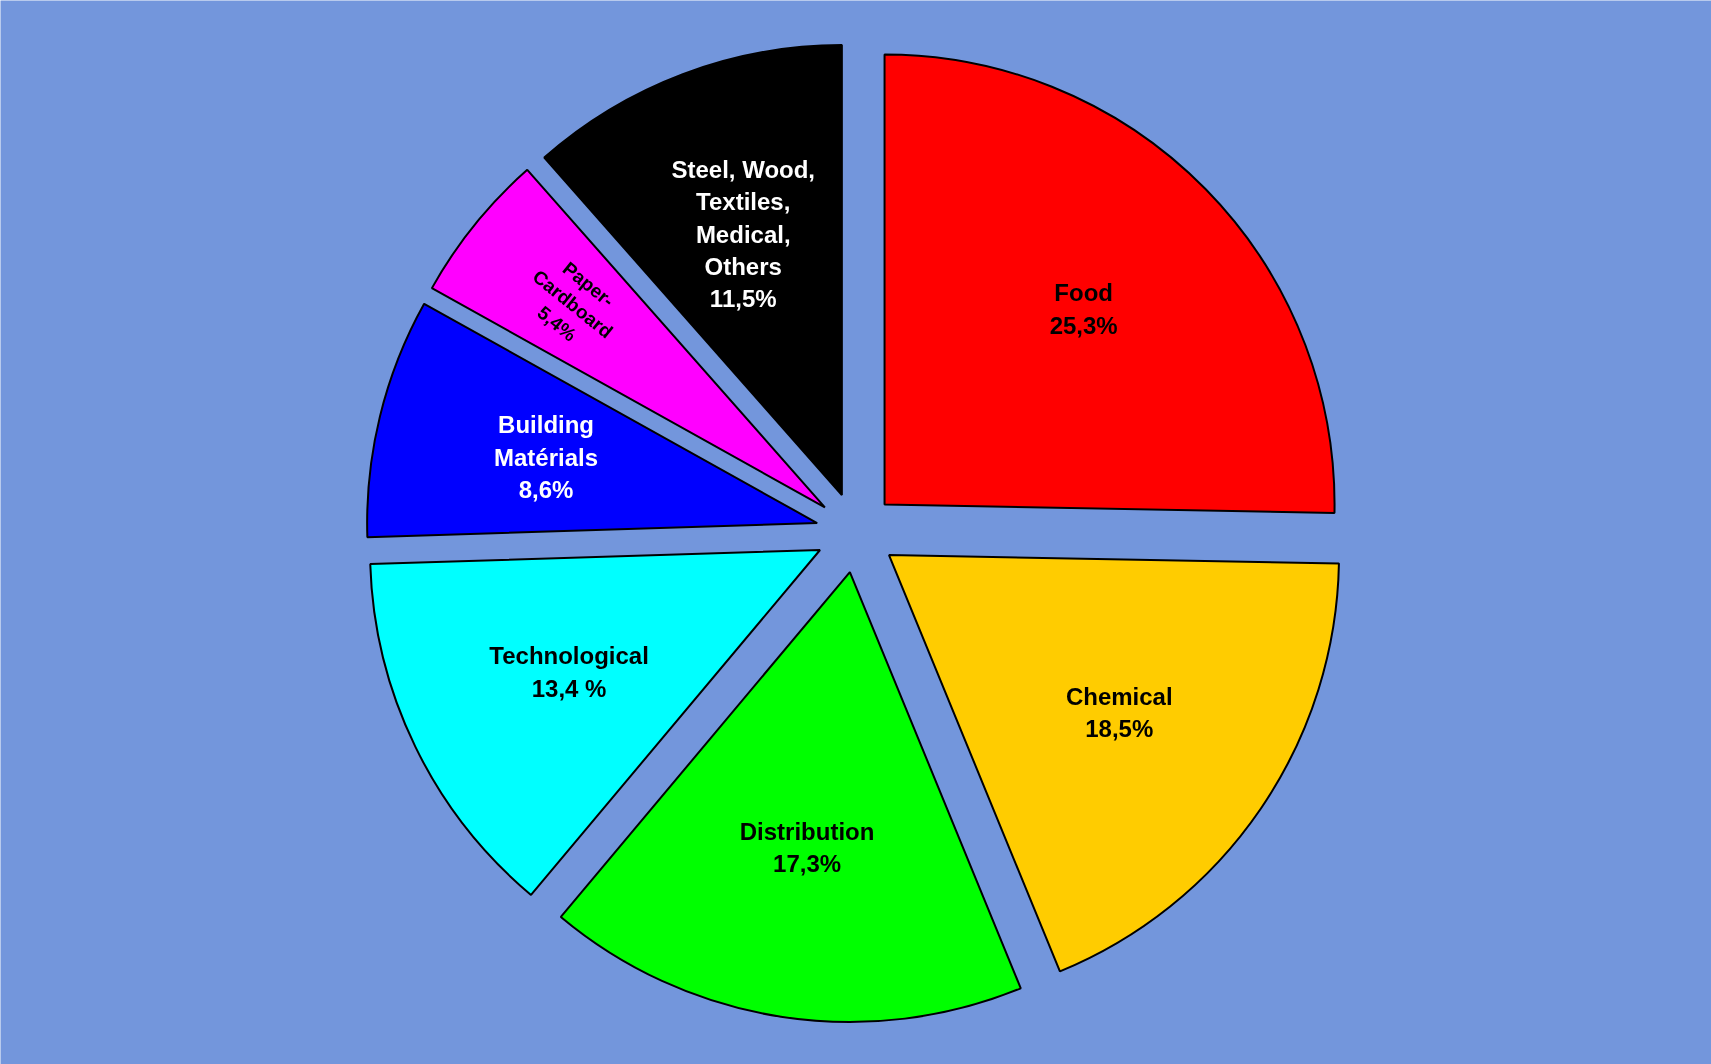  Describe the element at coordinates (743, 299) in the screenshot. I see `data-label: 11,5%` at that location.